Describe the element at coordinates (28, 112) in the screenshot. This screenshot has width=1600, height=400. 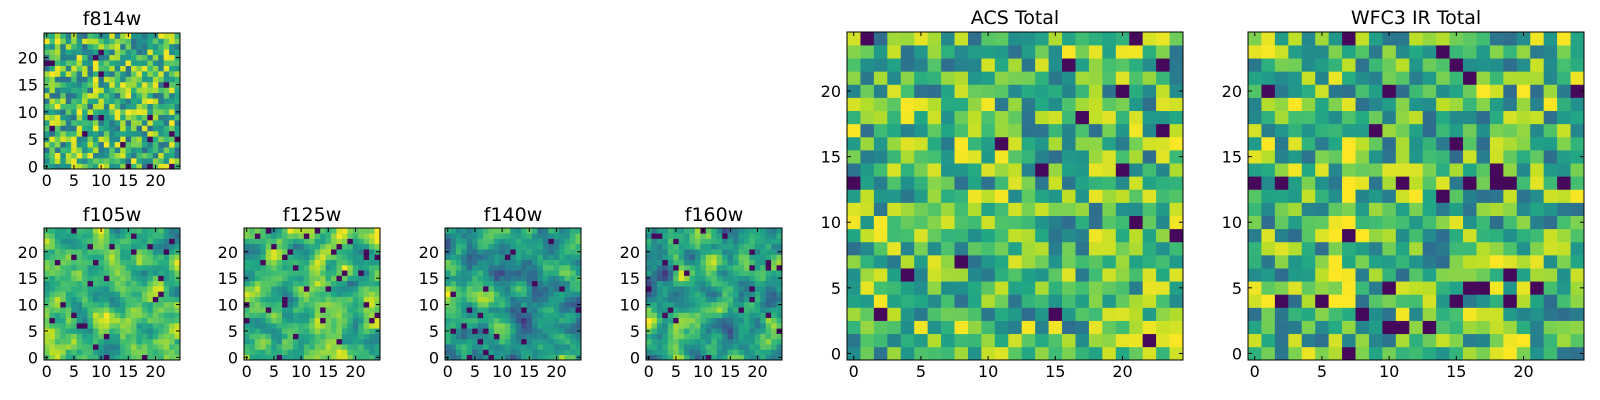
I see `y-tick-label: 10` at that location.